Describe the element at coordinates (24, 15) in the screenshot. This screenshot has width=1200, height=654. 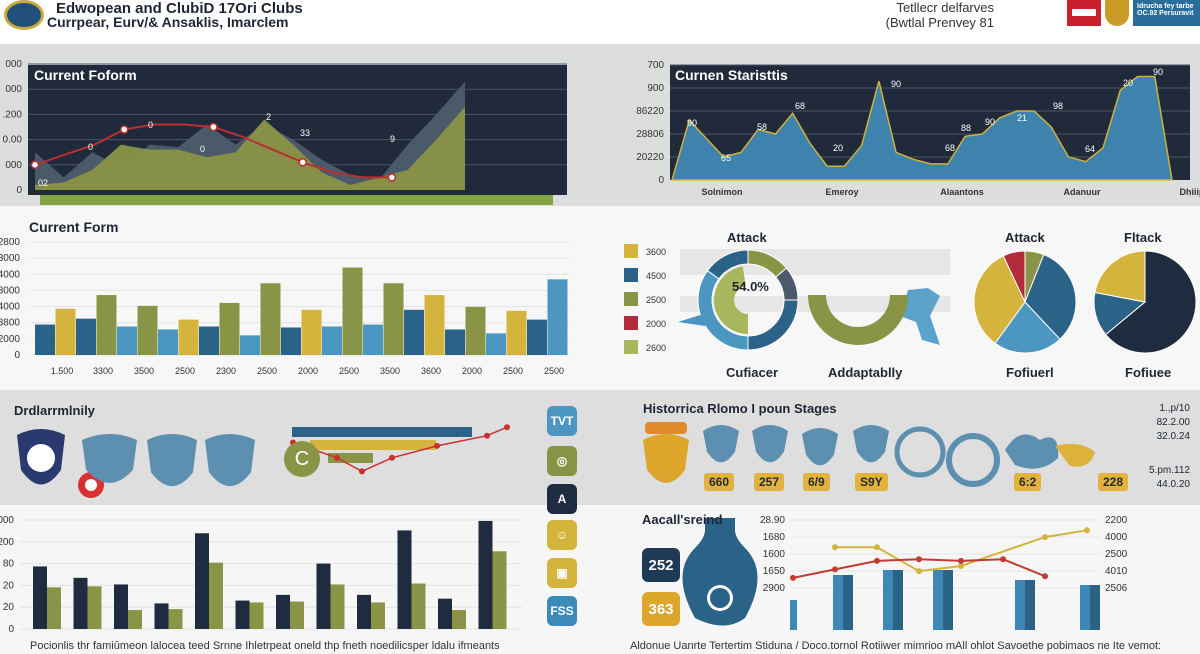
I see `club-logo` at that location.